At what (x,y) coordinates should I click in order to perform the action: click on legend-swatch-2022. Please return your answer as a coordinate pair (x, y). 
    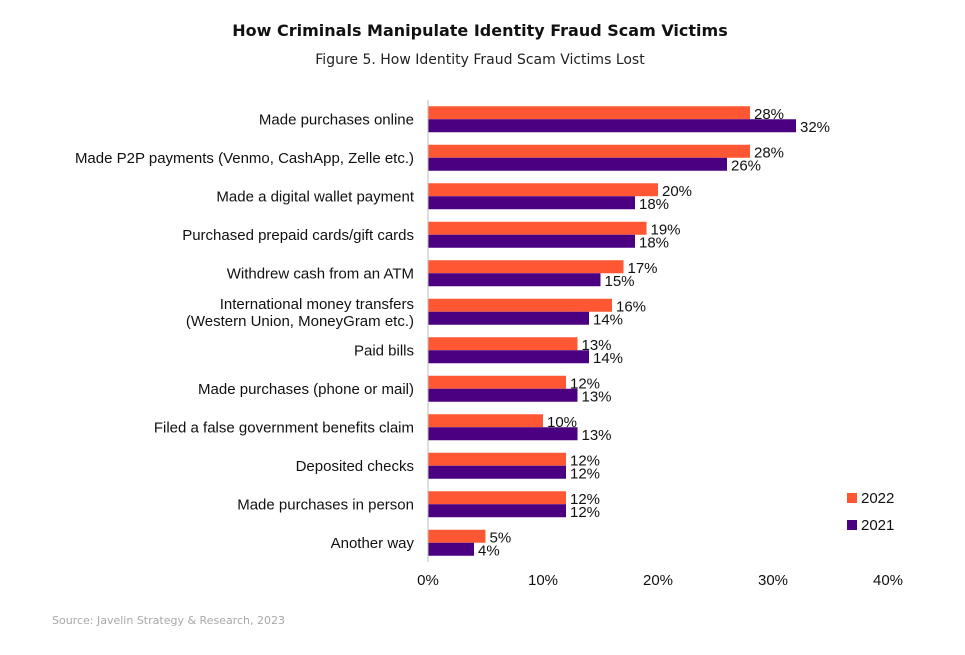
    Looking at the image, I should click on (852, 498).